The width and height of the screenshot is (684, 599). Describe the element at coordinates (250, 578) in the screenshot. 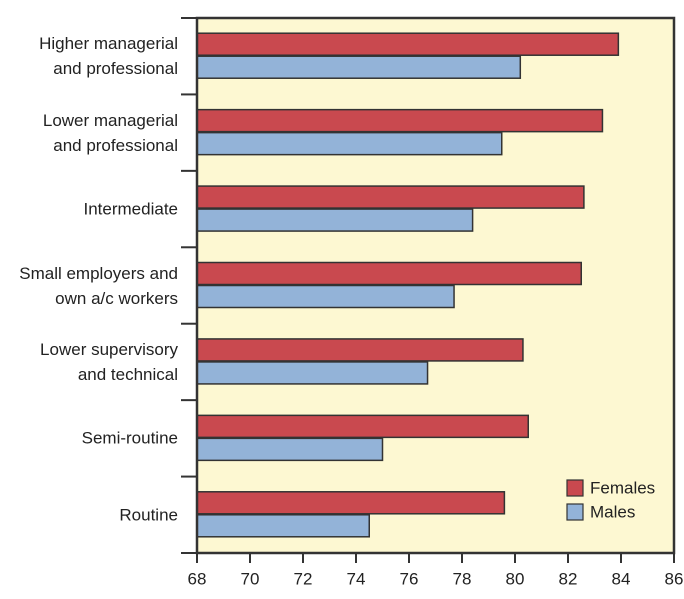

I see `x-tick-label: 70` at that location.